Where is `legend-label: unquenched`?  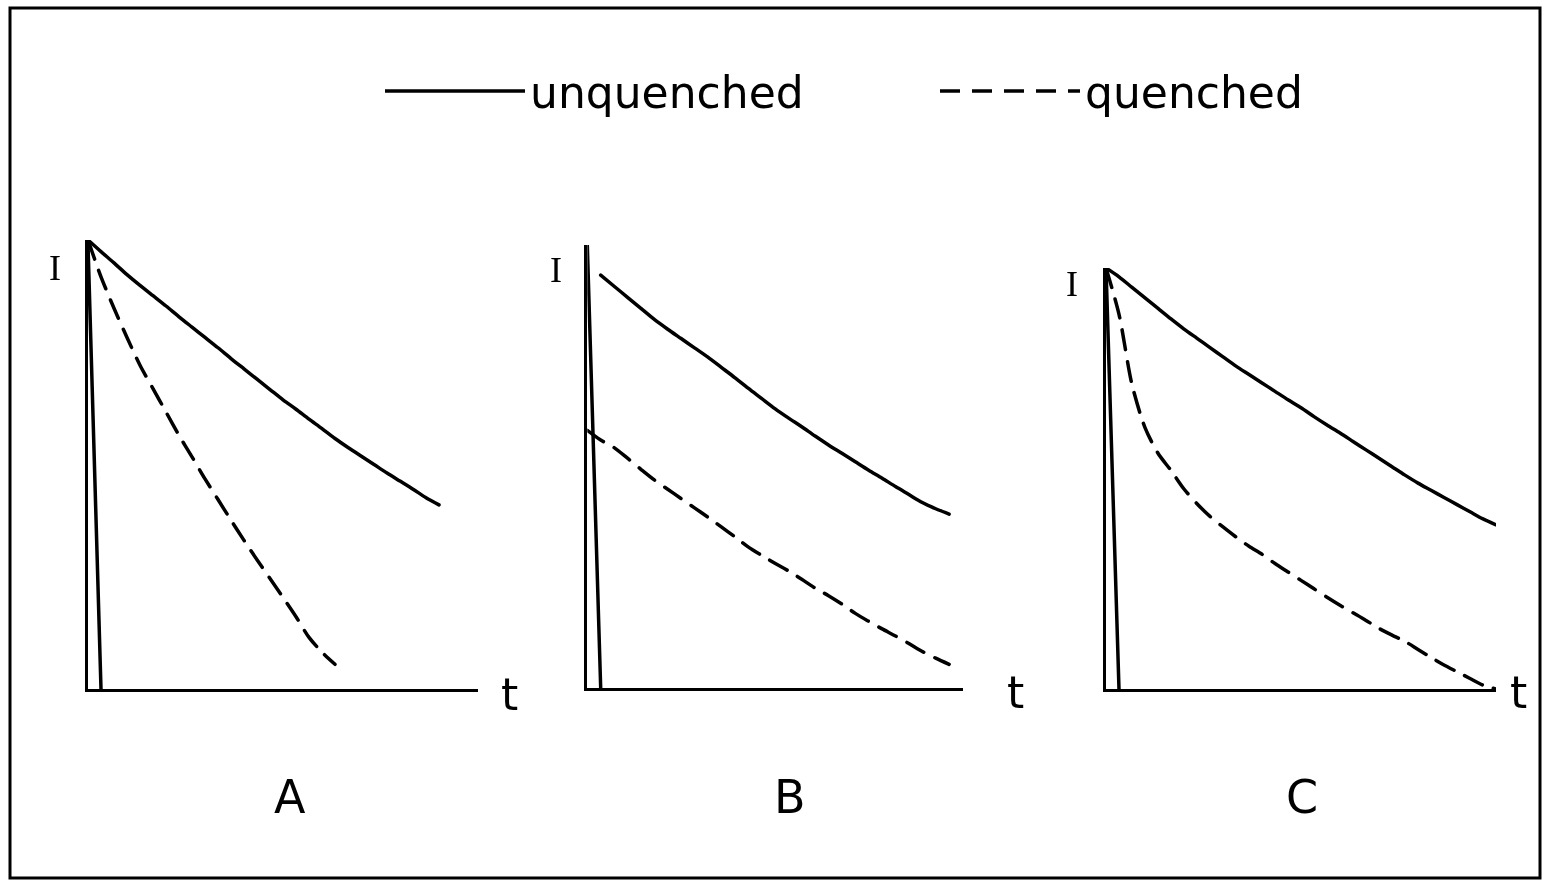
legend-label: unquenched is located at coordinates (667, 93).